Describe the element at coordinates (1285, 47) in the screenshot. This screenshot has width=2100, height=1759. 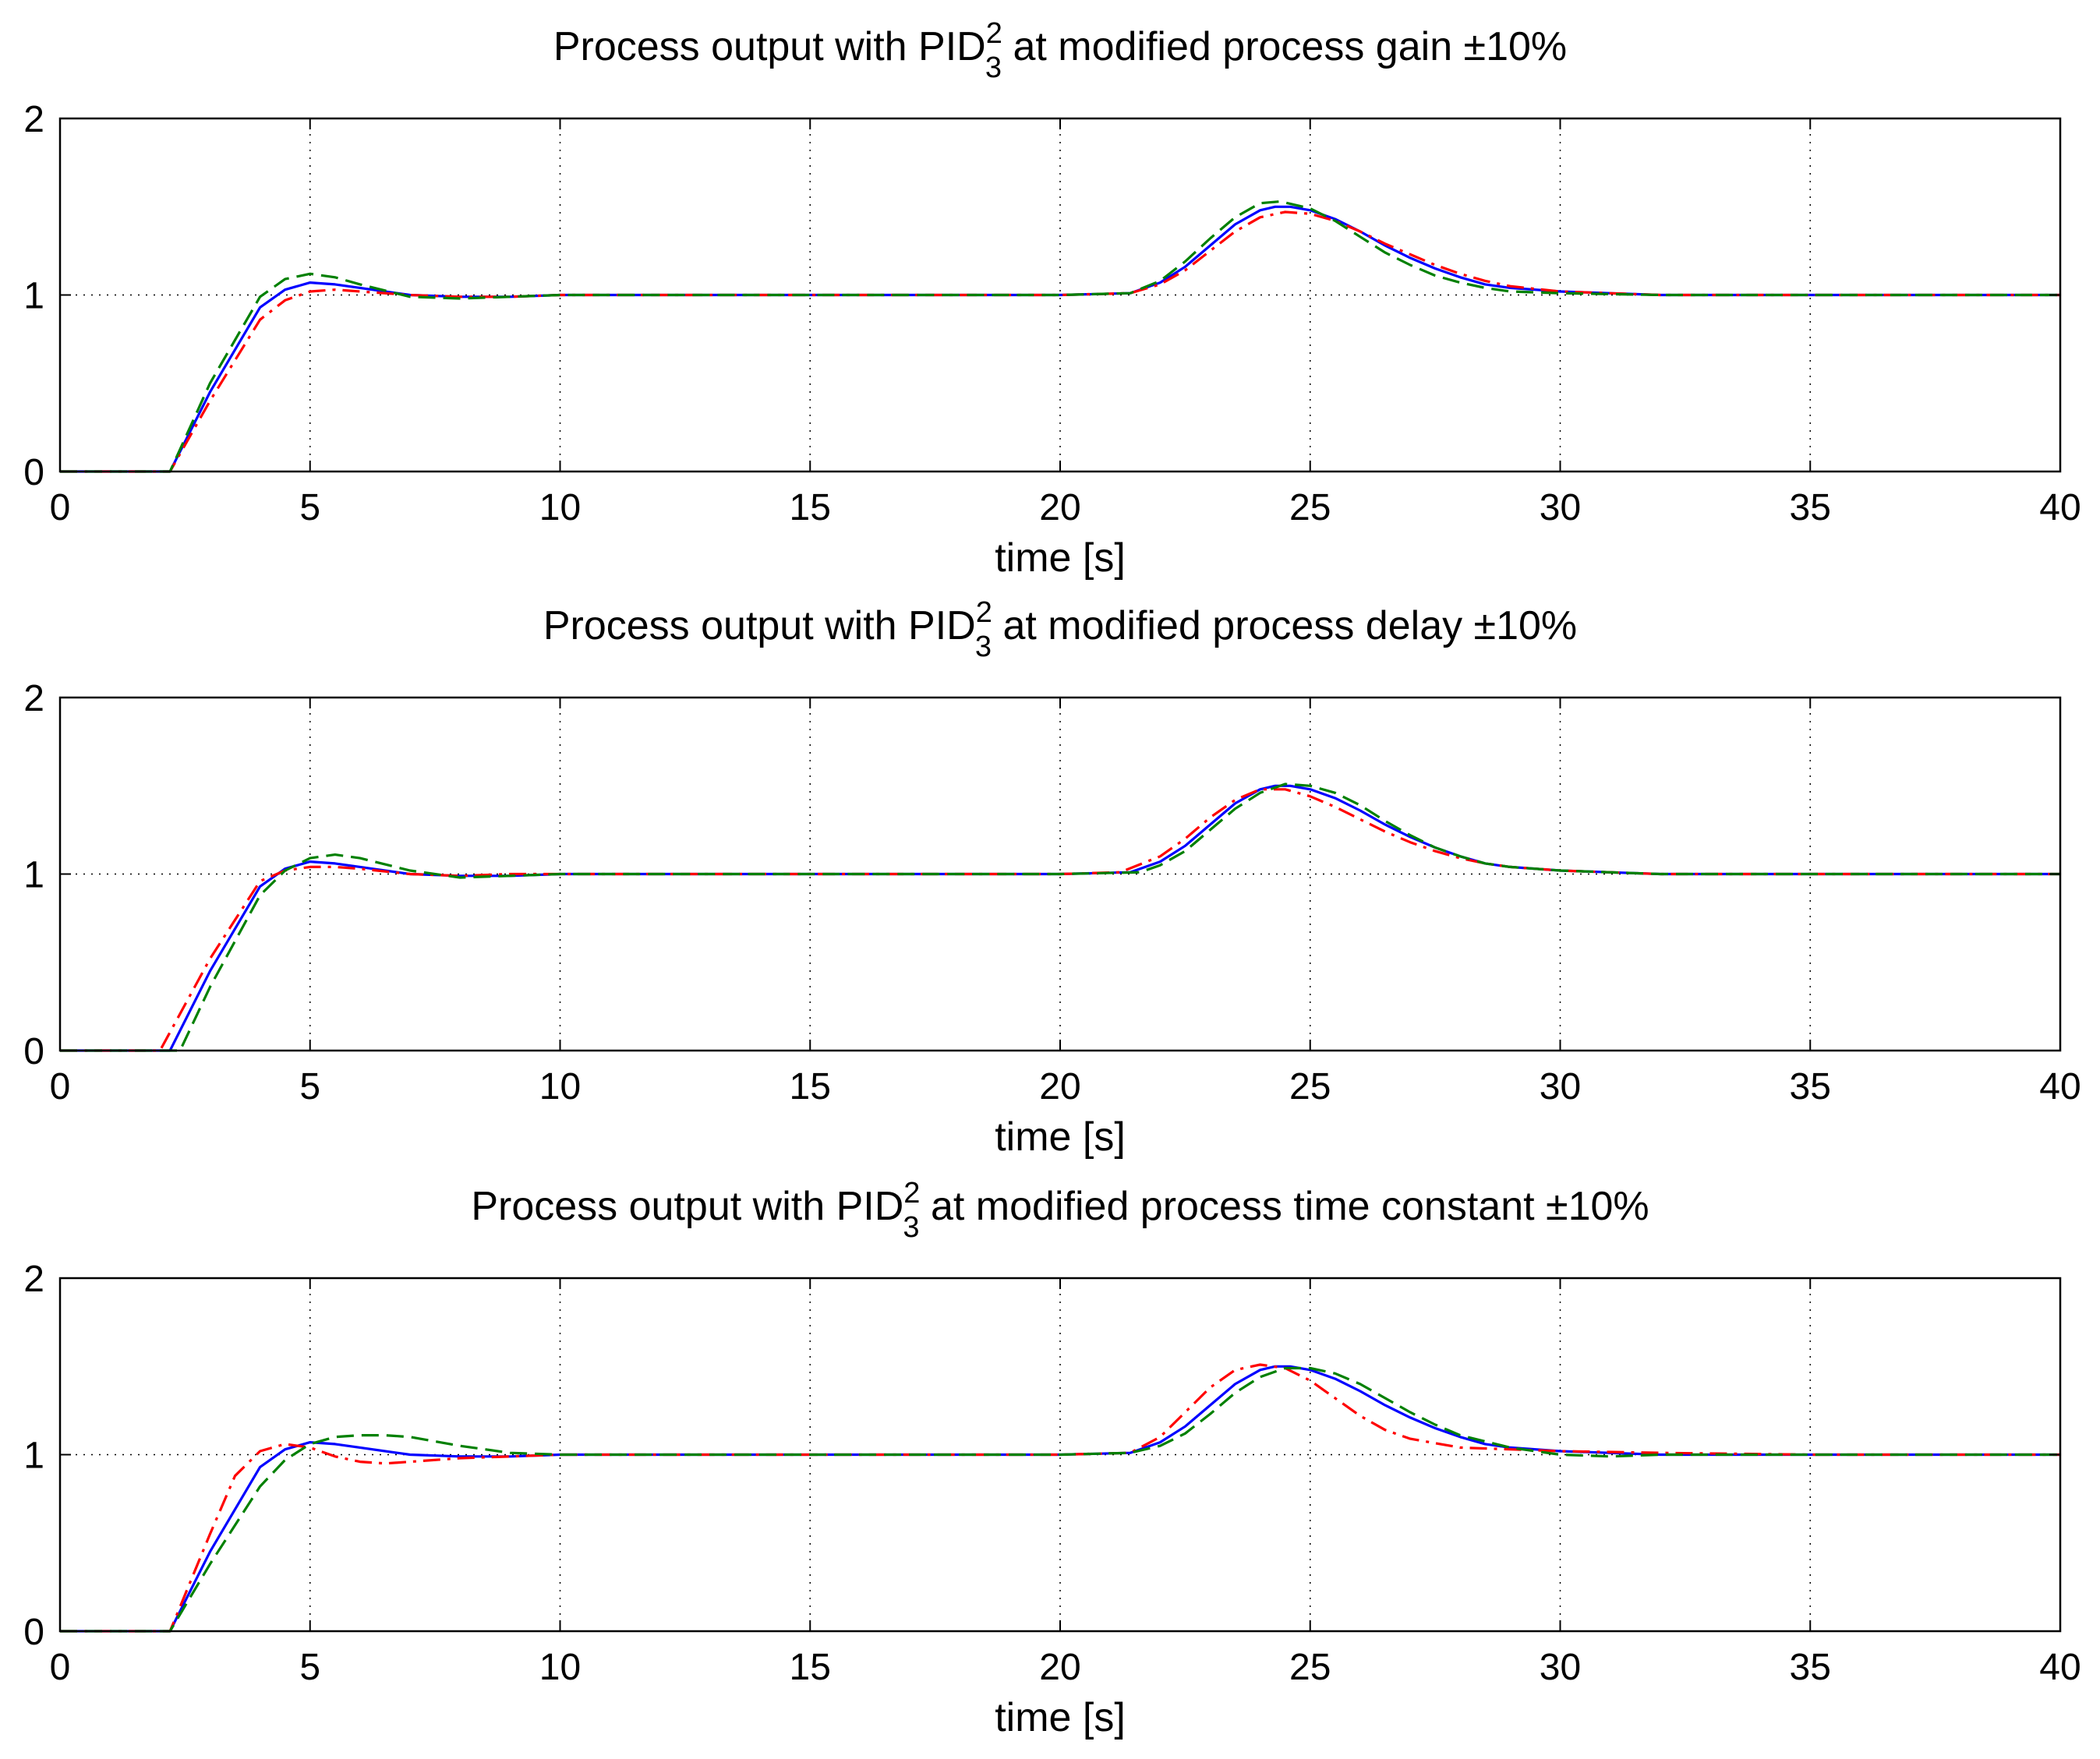
I see `title-rest: at modified process gain ±10%` at that location.